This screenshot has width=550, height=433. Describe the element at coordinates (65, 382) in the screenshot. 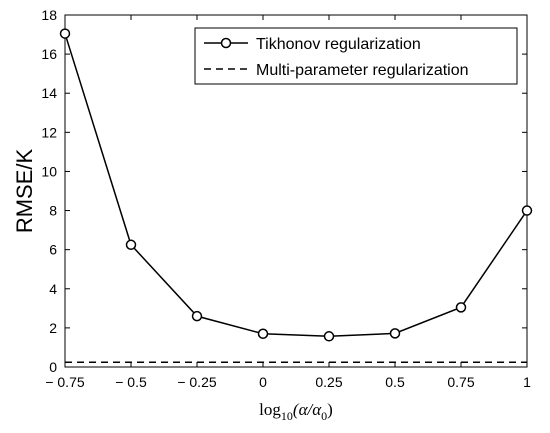

I see `x-tick-label: − 0.75` at that location.